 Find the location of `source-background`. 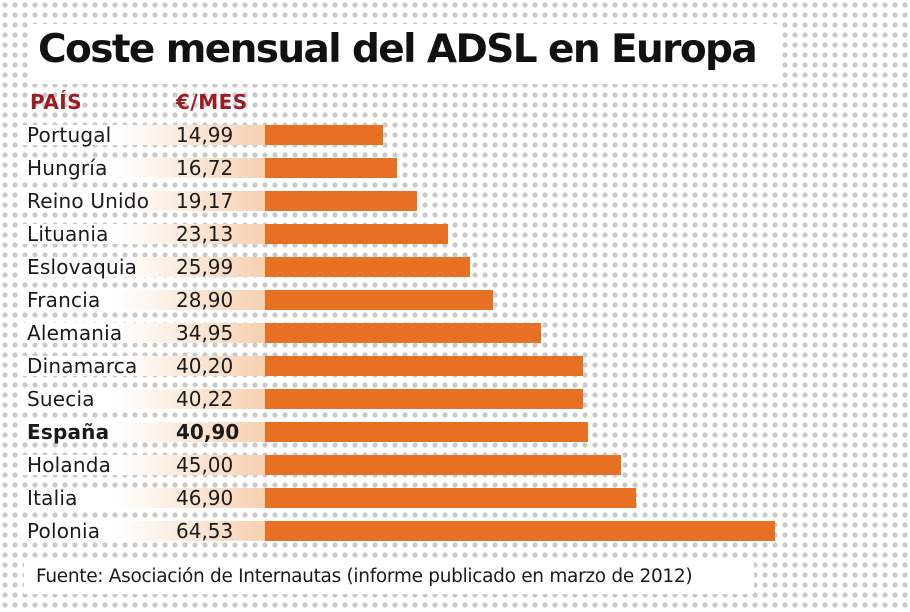

source-background is located at coordinates (389, 578).